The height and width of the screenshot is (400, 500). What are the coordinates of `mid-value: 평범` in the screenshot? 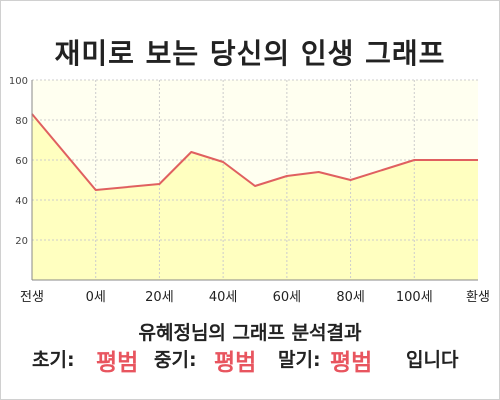 It's located at (235, 363).